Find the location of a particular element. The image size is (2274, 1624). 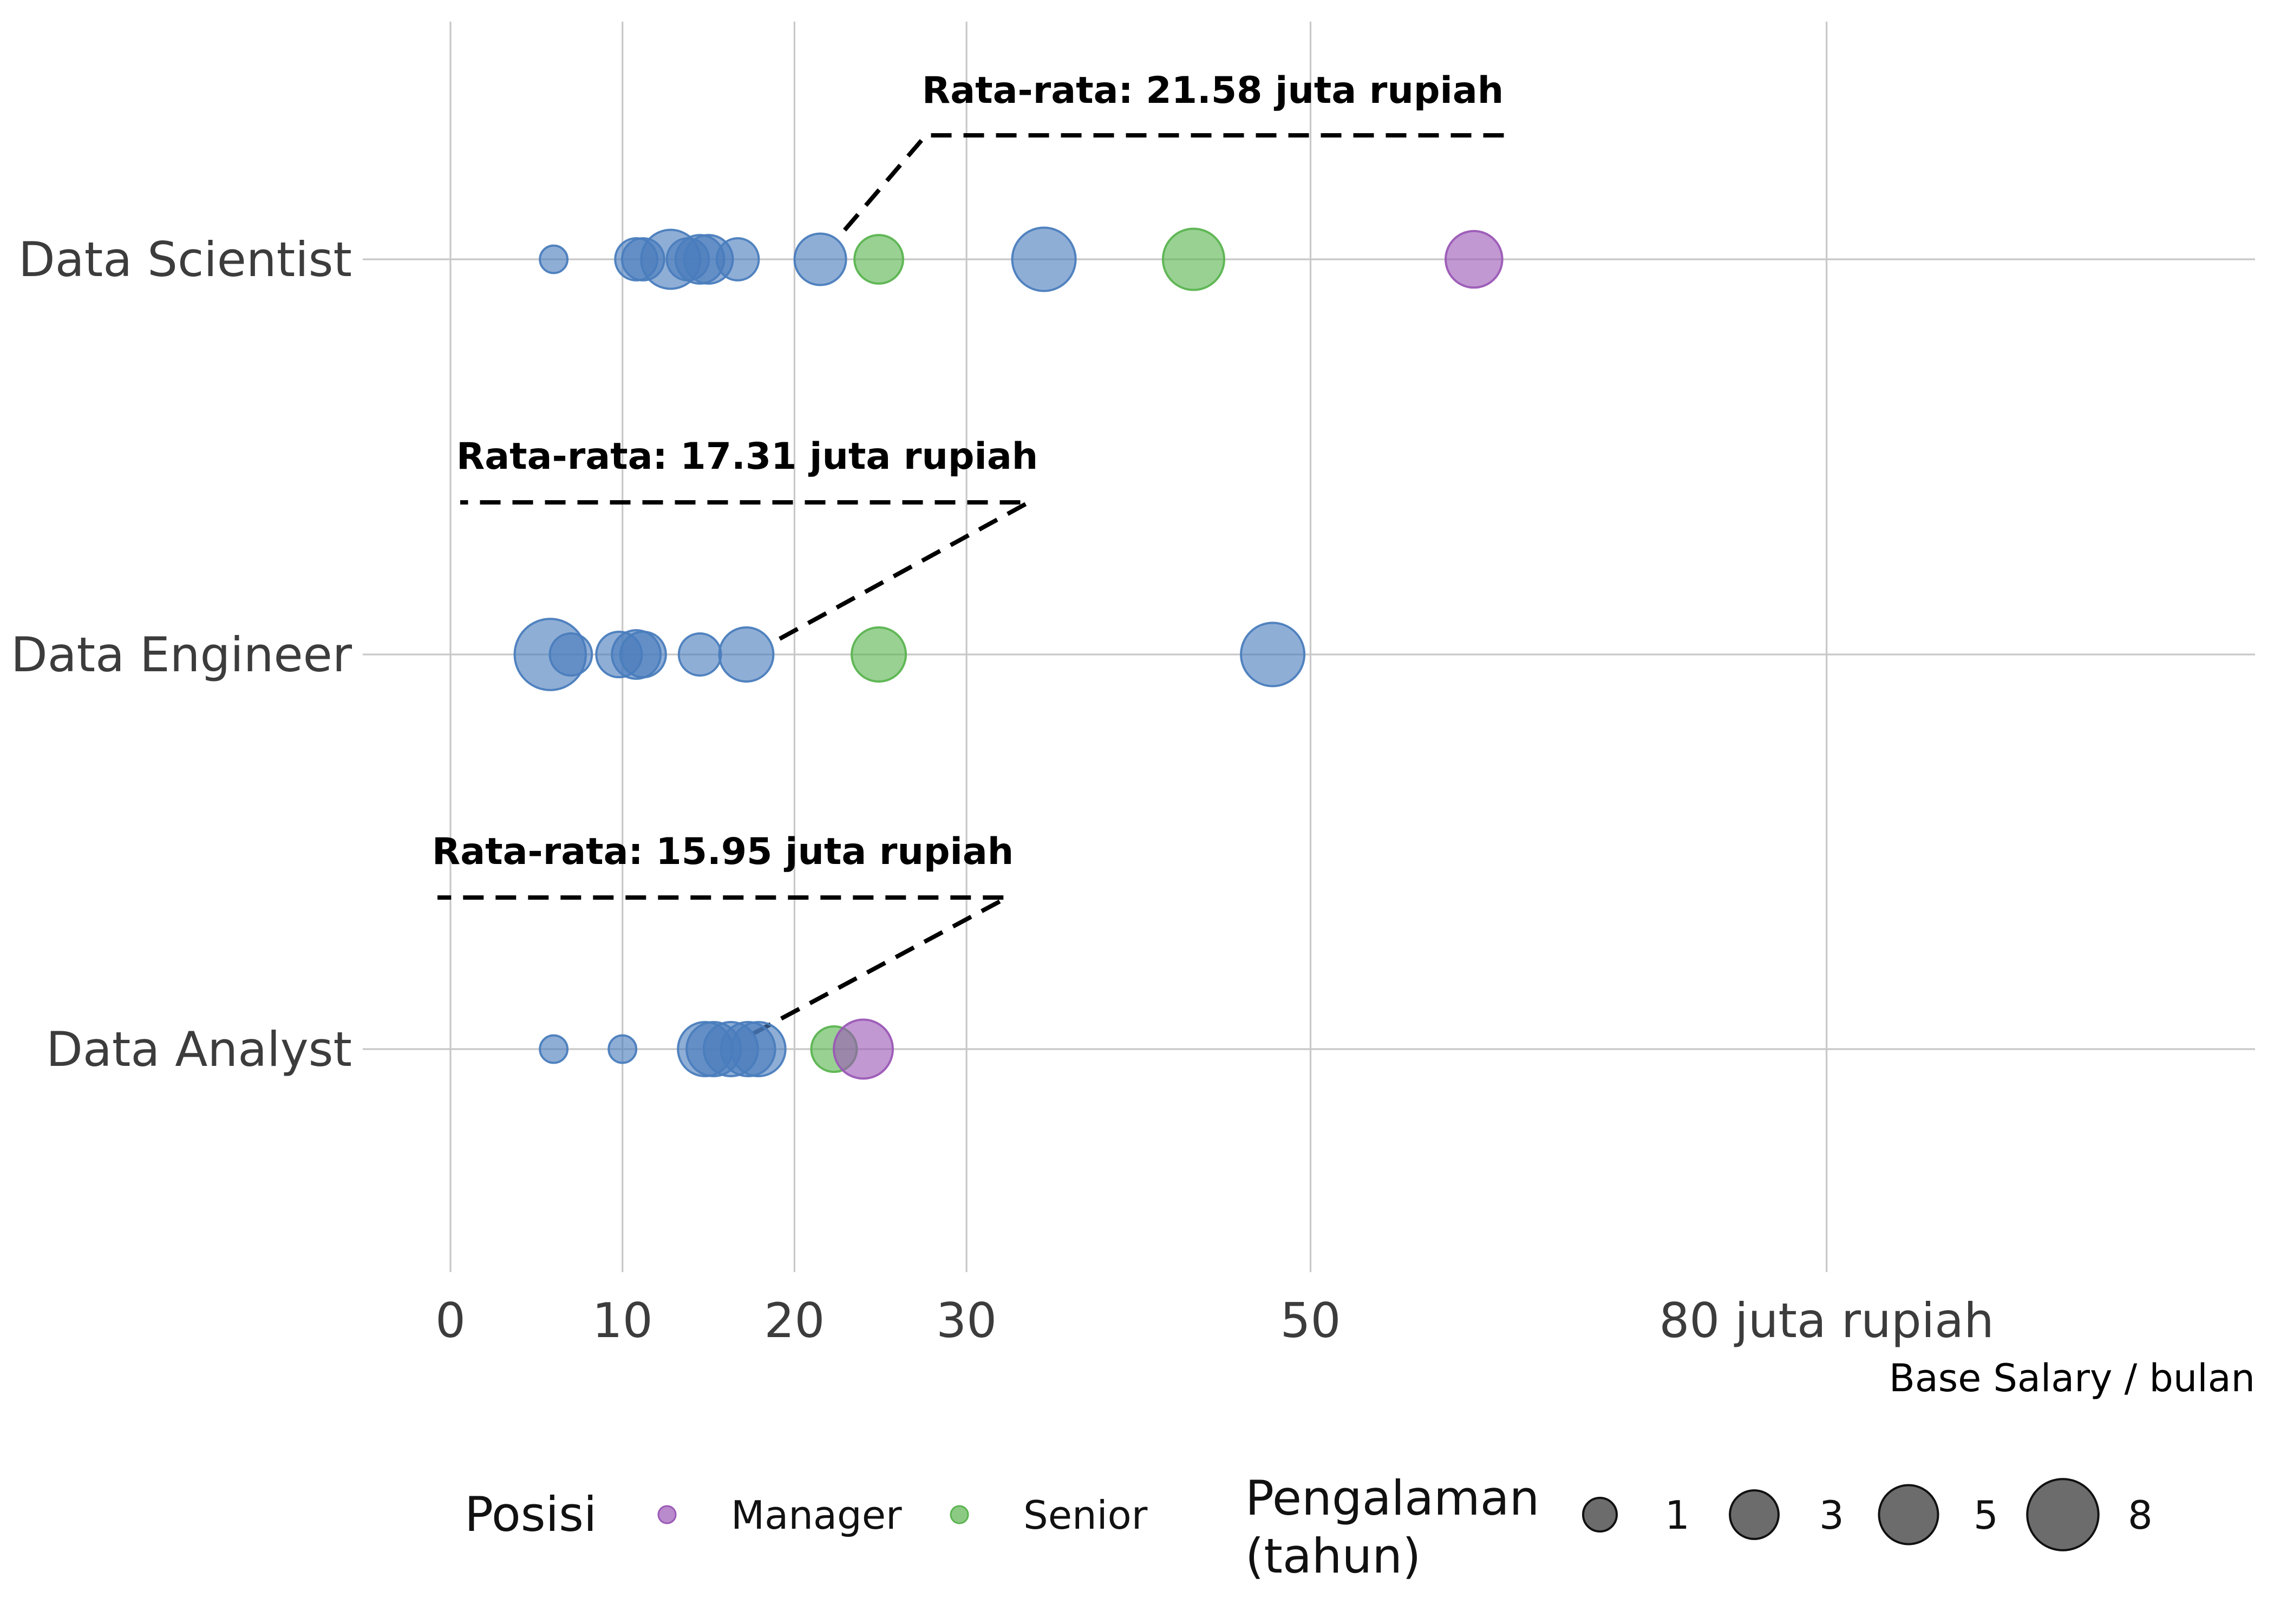

legend-posisi-label: Senior is located at coordinates (1086, 1515).